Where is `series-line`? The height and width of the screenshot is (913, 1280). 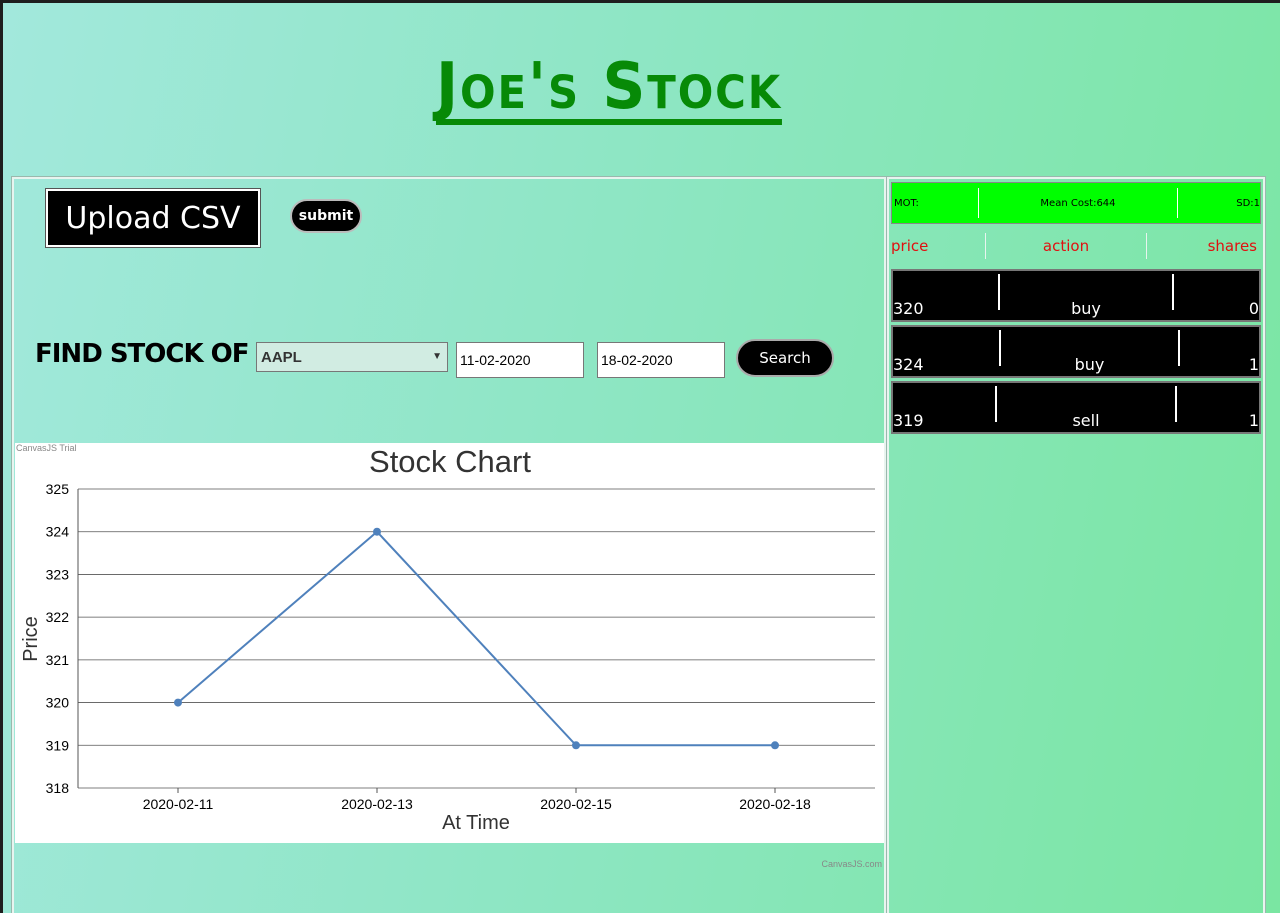
series-line is located at coordinates (476, 638).